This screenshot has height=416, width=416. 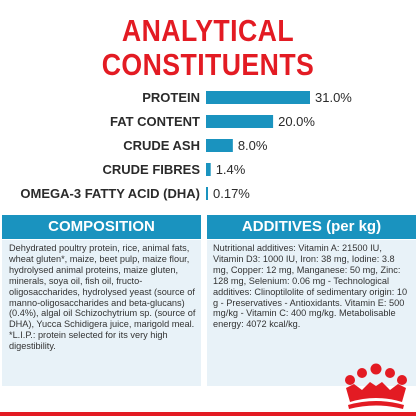 What do you see at coordinates (161, 145) in the screenshot?
I see `chart-category-label: CRUDE ASH` at bounding box center [161, 145].